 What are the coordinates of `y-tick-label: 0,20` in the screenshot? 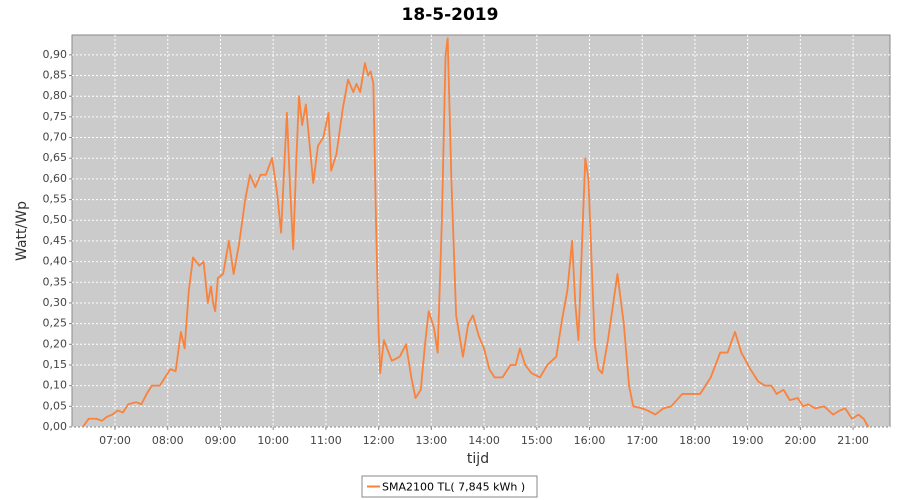 It's located at (55, 343).